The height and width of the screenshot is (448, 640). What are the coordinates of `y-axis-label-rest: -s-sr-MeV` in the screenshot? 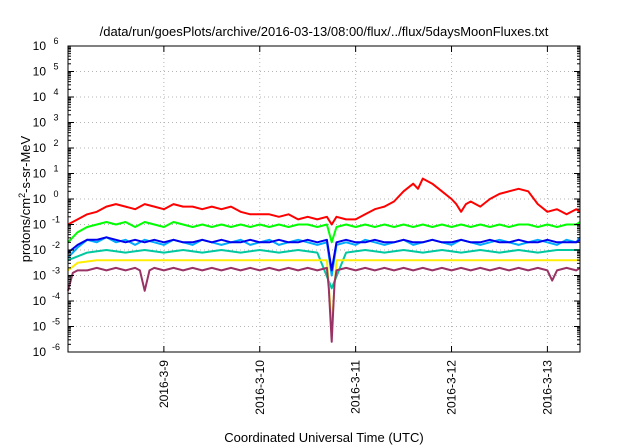 It's located at (25, 163).